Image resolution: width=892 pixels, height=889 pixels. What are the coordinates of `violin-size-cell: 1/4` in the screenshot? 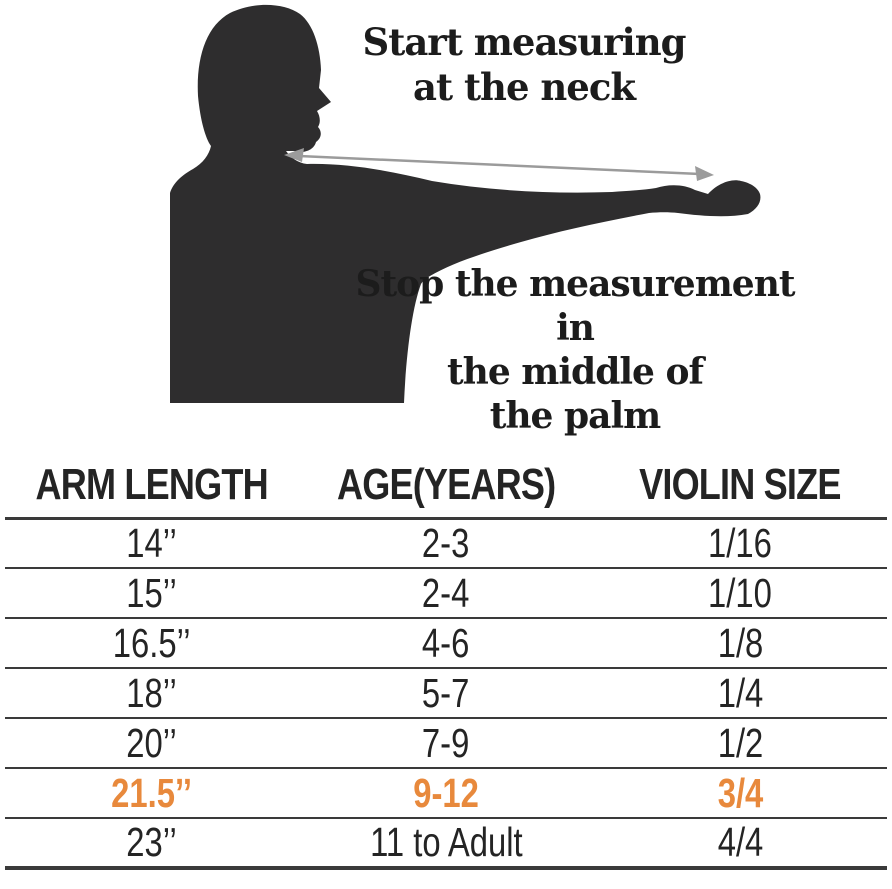 It's located at (740, 693).